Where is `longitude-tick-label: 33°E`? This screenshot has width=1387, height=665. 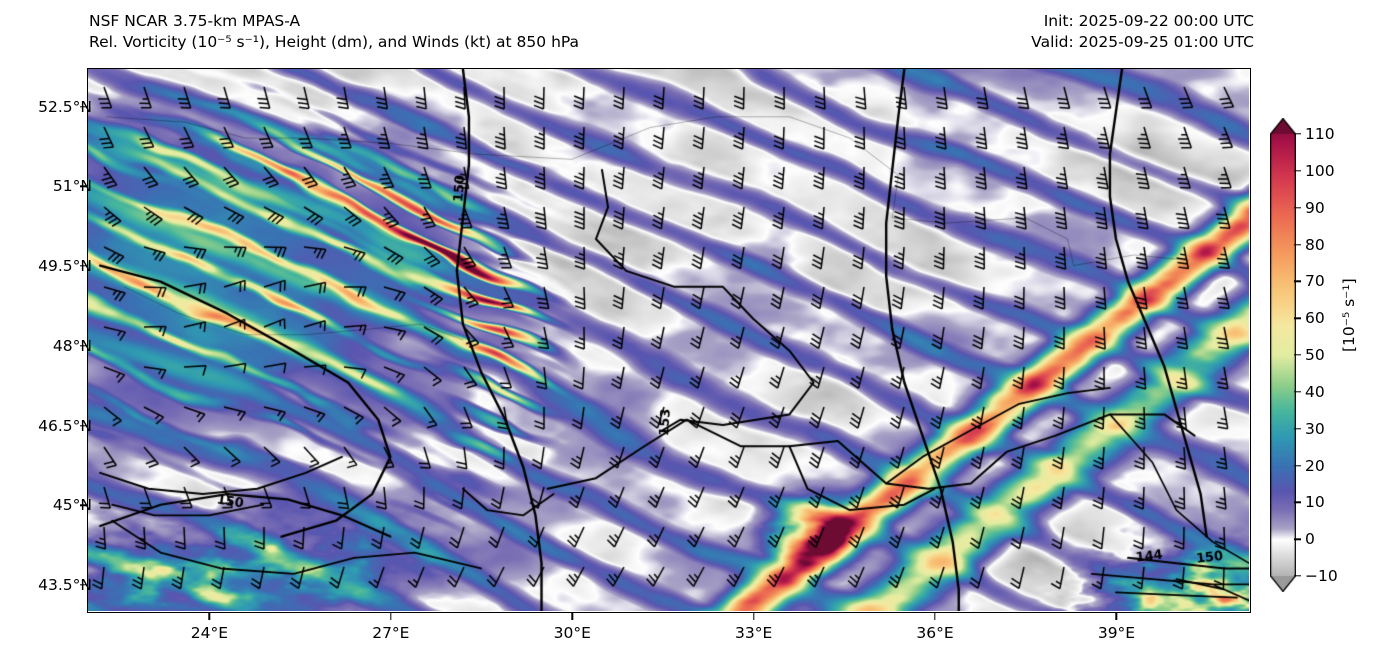 longitude-tick-label: 33°E is located at coordinates (754, 633).